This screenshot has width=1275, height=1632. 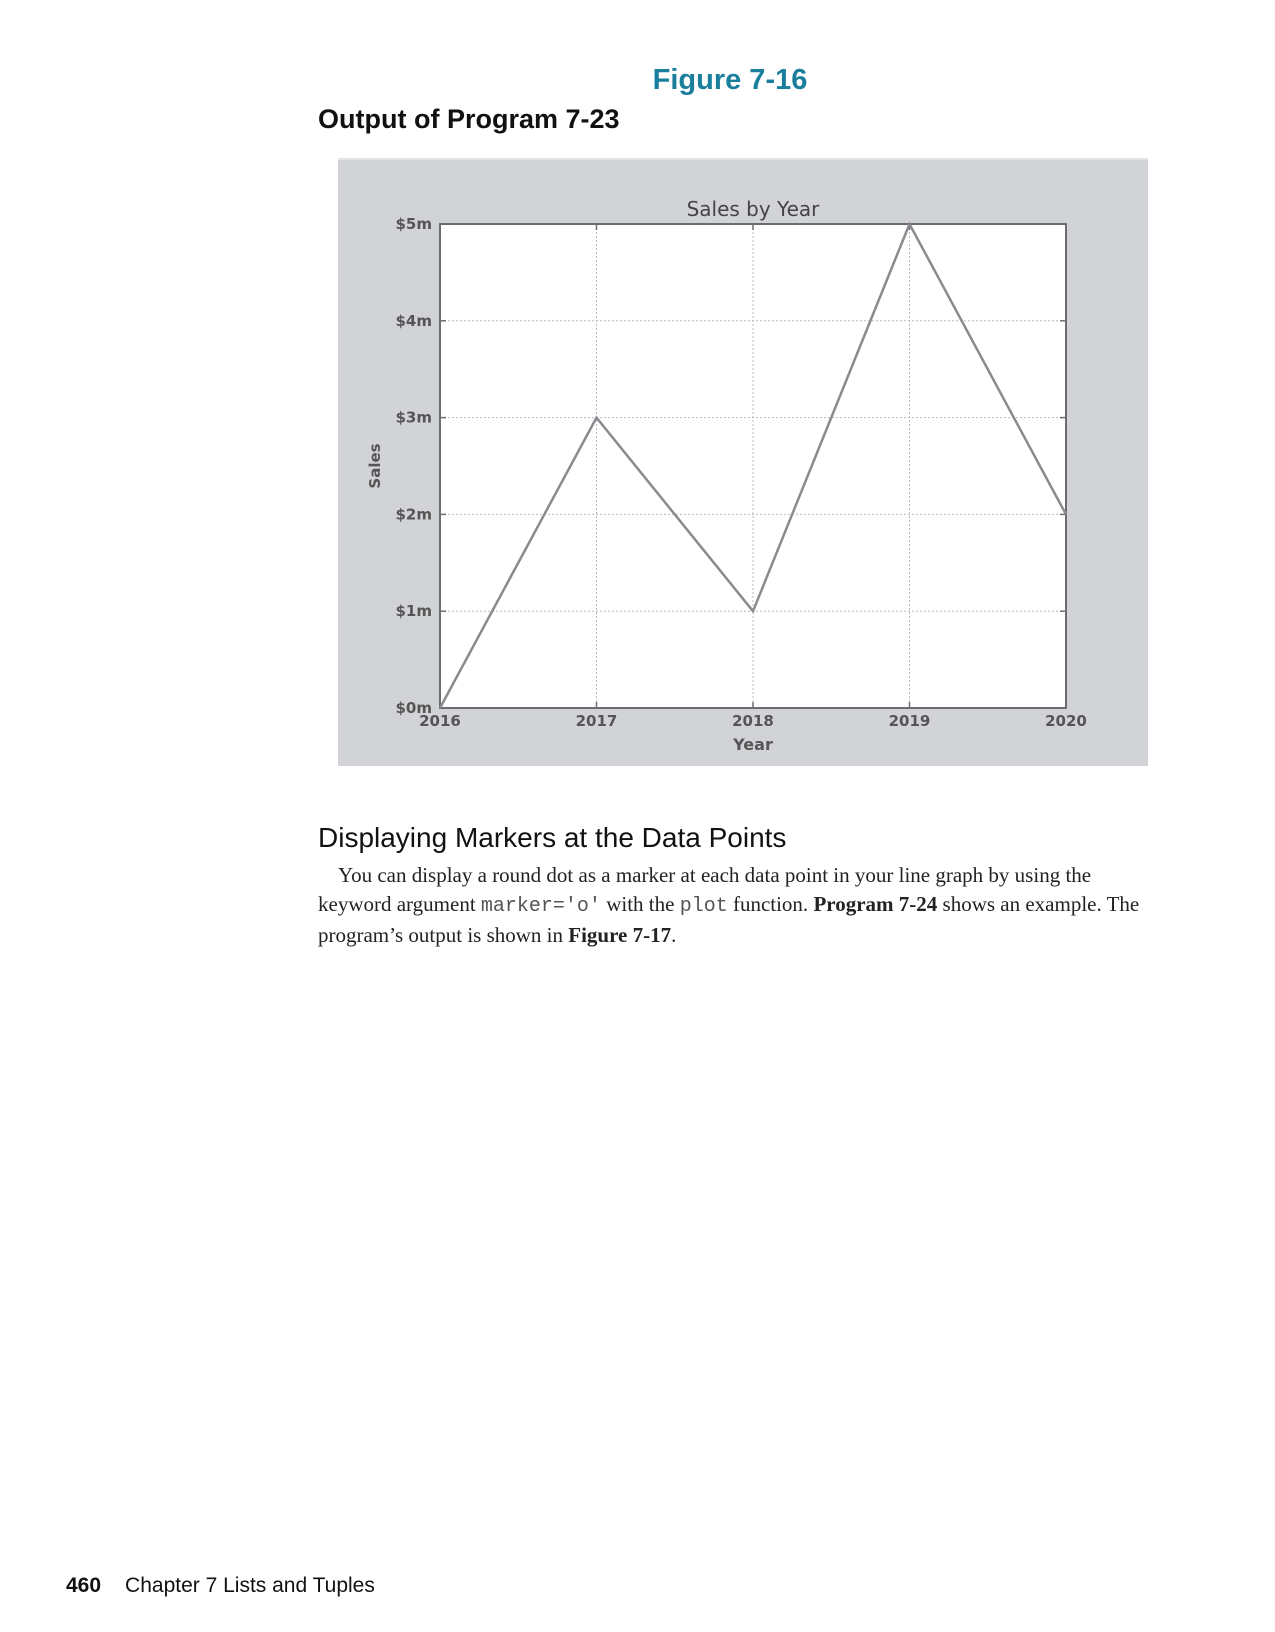 I want to click on program-reference: Program 7-24, so click(x=875, y=904).